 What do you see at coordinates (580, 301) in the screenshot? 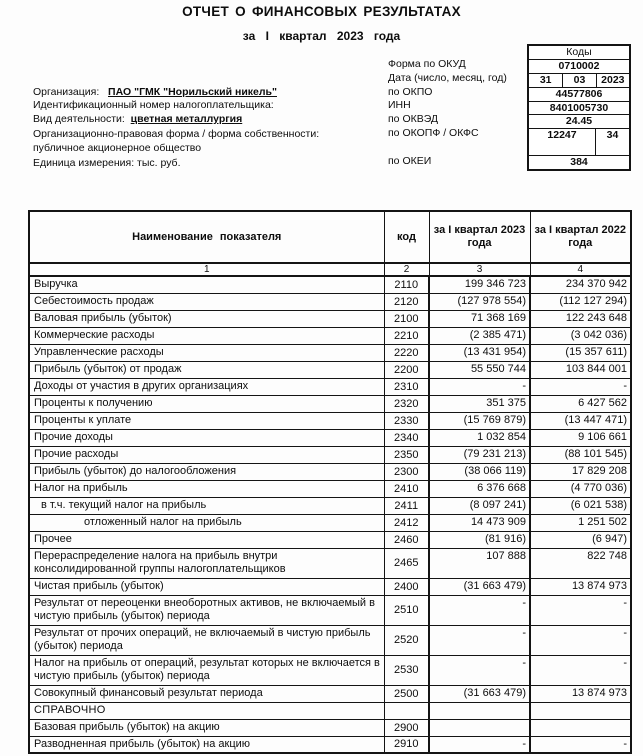
I see `row-value-2022: (112 127 294)` at bounding box center [580, 301].